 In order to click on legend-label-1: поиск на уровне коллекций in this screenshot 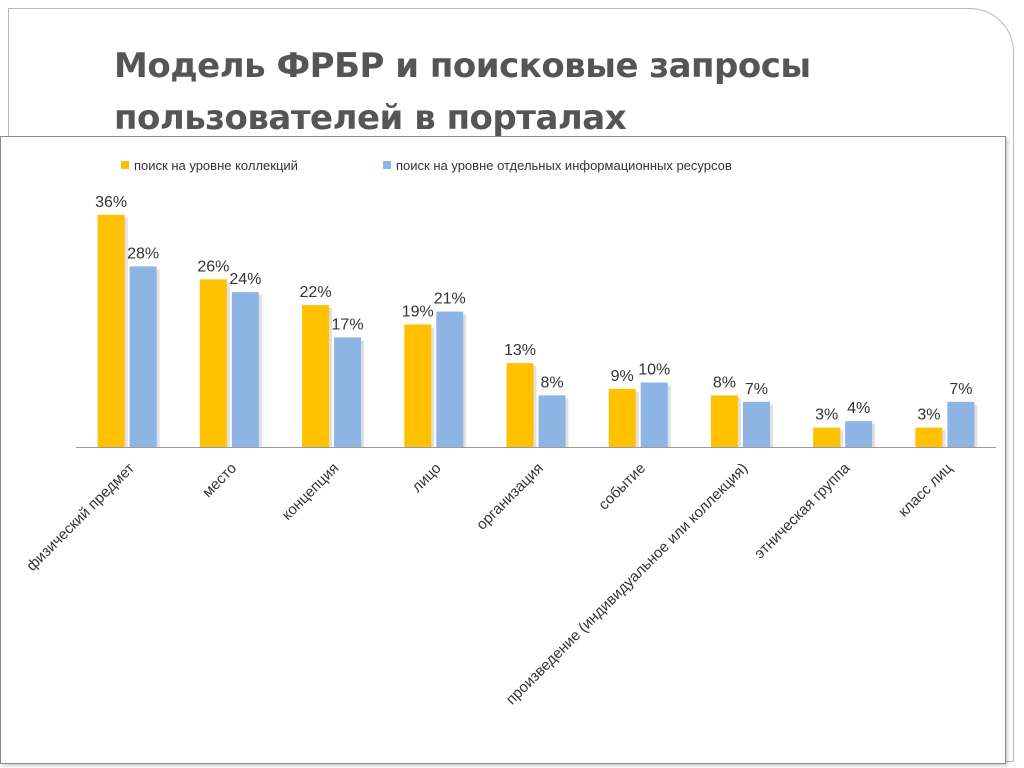, I will do `click(216, 165)`.